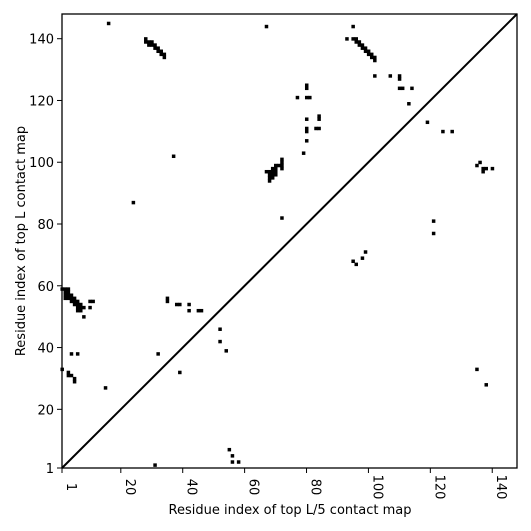 The height and width of the screenshot is (531, 531). Describe the element at coordinates (70, 487) in the screenshot. I see `x-tick-label: 1` at that location.